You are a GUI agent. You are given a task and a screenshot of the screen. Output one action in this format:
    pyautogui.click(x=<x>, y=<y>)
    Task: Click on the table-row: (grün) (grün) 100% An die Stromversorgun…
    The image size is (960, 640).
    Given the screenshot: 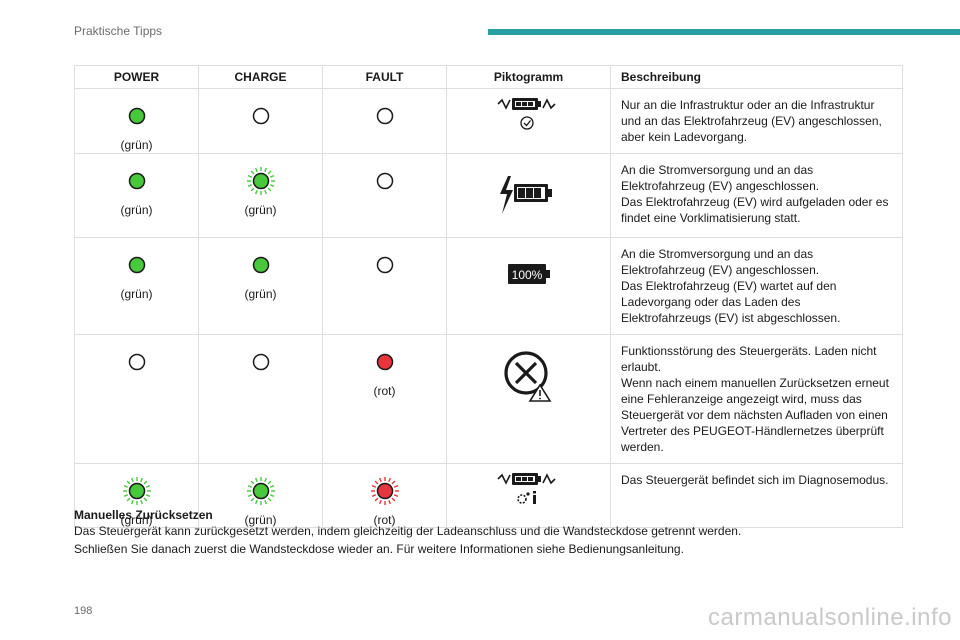 What is the action you would take?
    pyautogui.click(x=488, y=286)
    